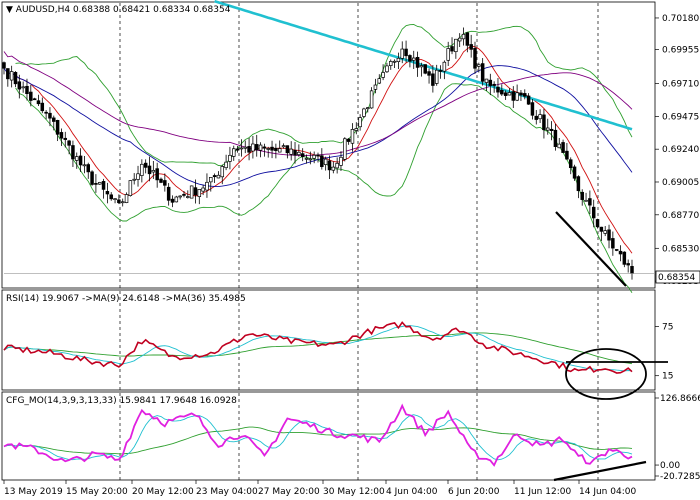  What do you see at coordinates (607, 492) in the screenshot?
I see `time-tick-label: 14 Jun 04:00` at bounding box center [607, 492].